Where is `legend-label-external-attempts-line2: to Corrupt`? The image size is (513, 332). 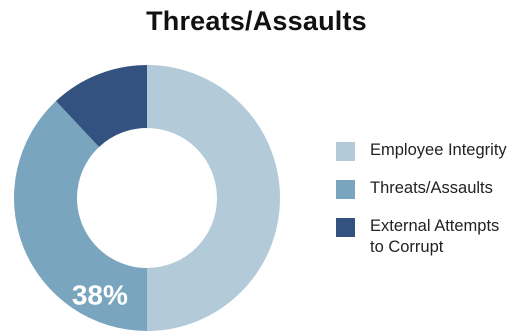 legend-label-external-attempts-line2: to Corrupt is located at coordinates (407, 247).